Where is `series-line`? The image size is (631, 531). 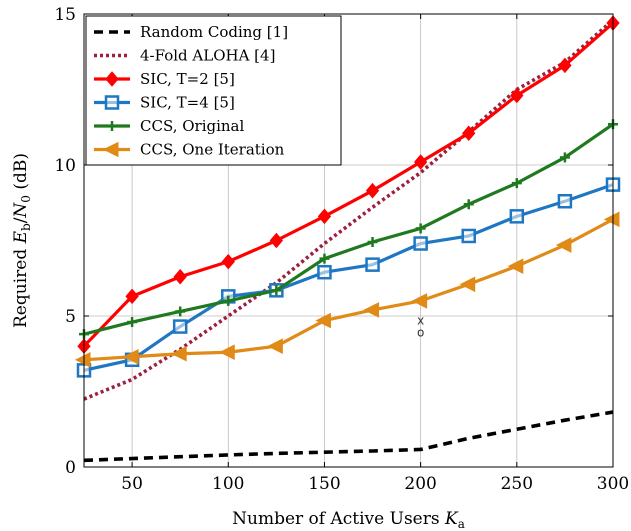
series-line is located at coordinates (348, 436).